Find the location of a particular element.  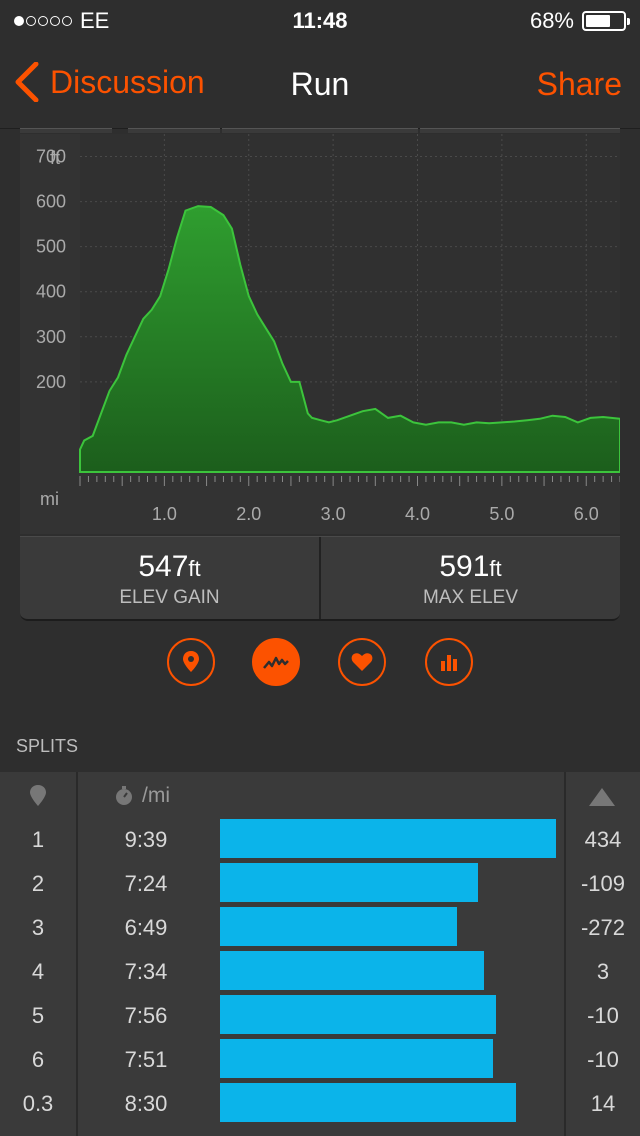

back-button: Discussion is located at coordinates (109, 82).